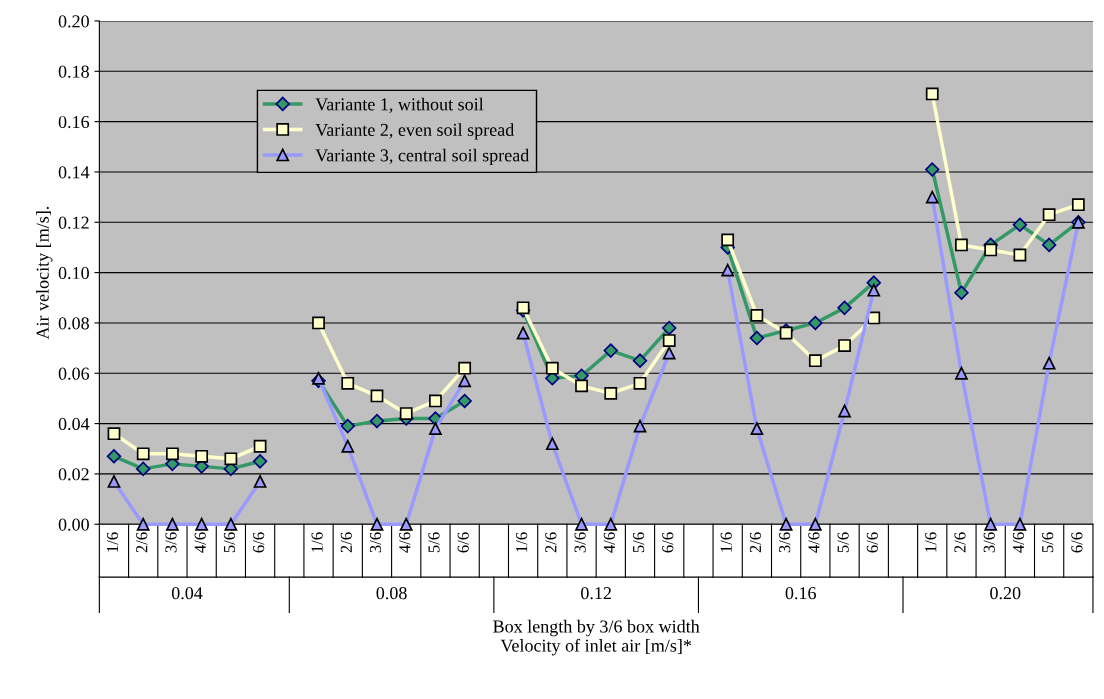 This screenshot has width=1104, height=699. Describe the element at coordinates (596, 637) in the screenshot. I see `x-axis-title: Box length by 3/6 box width Velocity of inlet air [m/s]*` at that location.